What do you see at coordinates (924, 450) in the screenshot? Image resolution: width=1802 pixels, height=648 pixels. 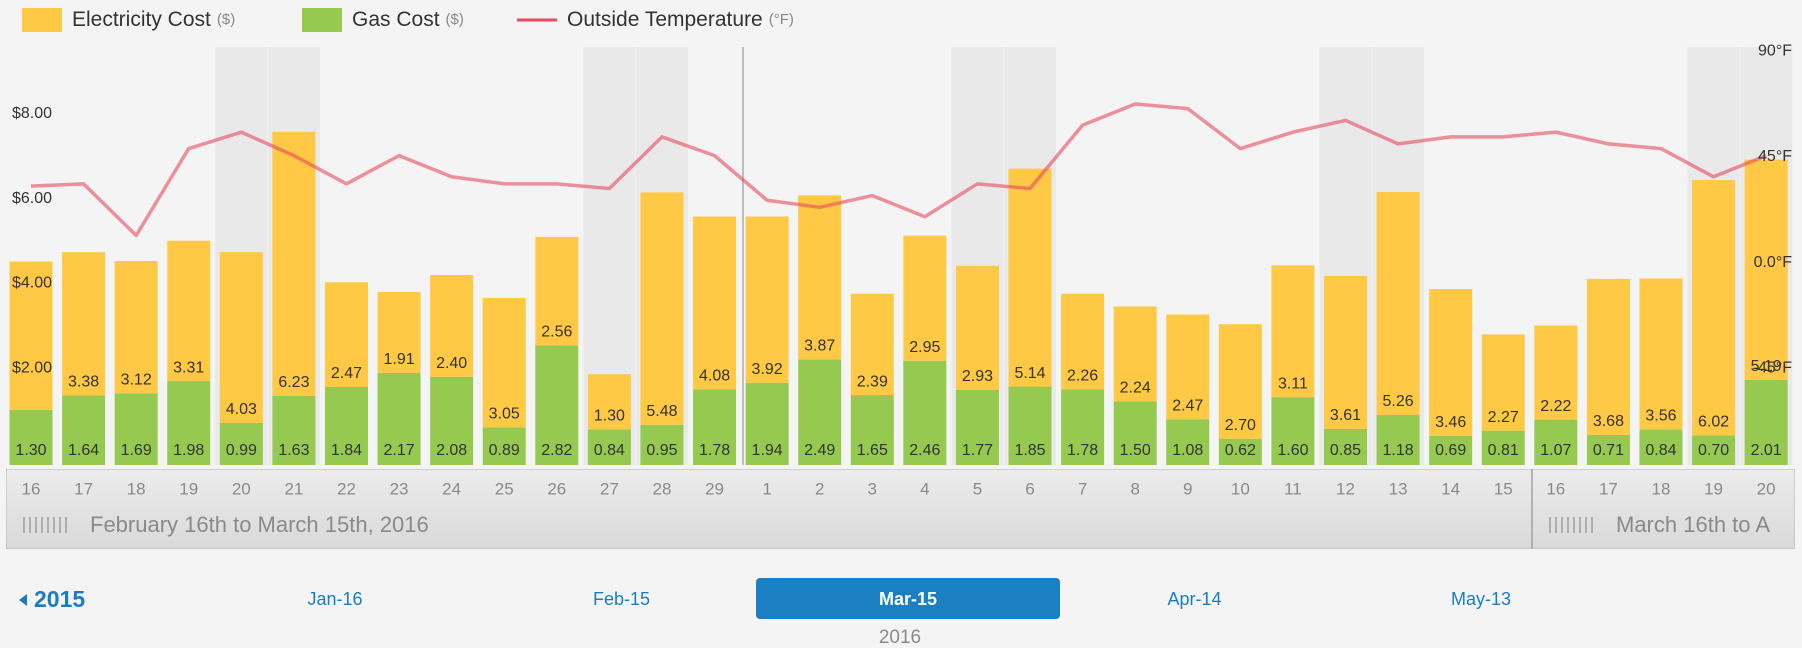 I see `value-label: 2.46` at bounding box center [924, 450].